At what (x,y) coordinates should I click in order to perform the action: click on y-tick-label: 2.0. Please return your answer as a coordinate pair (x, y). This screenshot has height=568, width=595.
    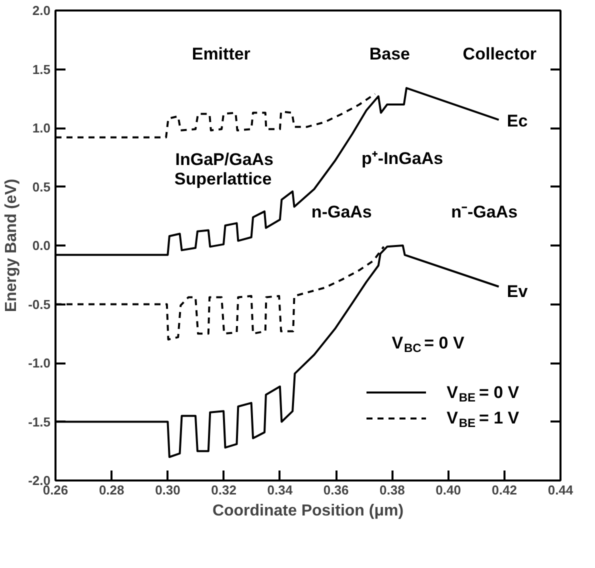
    Looking at the image, I should click on (41, 10).